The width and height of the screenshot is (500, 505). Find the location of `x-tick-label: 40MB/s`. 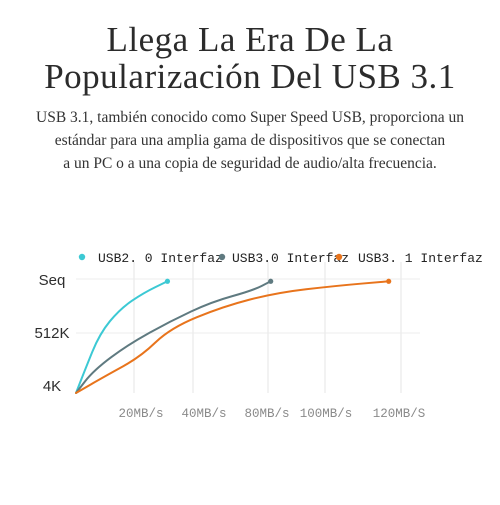

x-tick-label: 40MB/s is located at coordinates (203, 414).